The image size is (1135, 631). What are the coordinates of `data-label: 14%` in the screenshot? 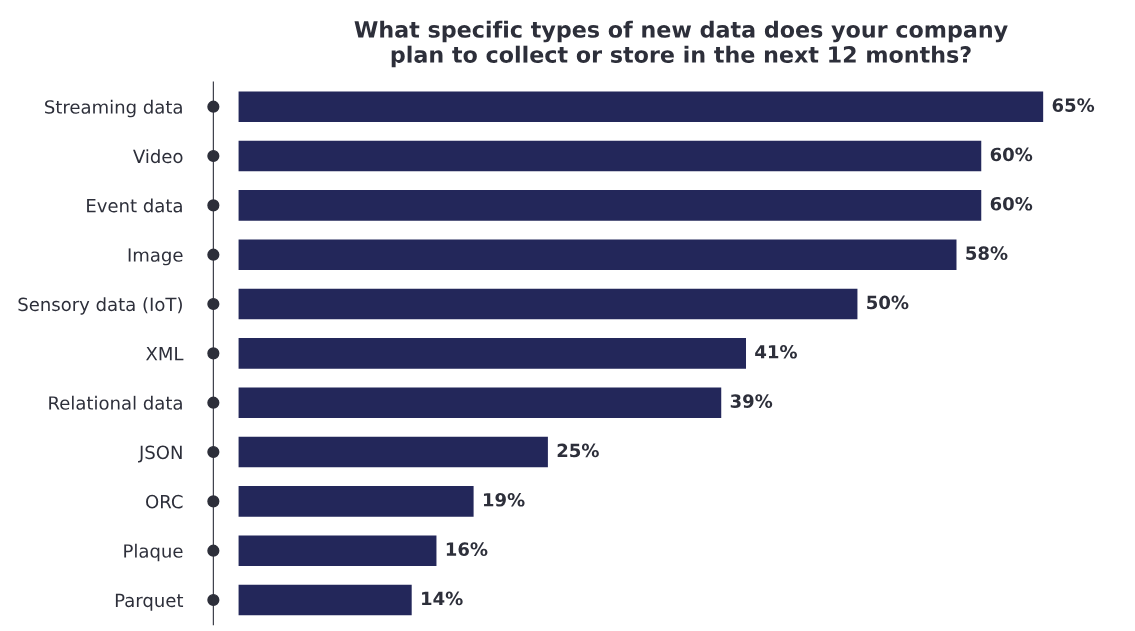 It's located at (442, 598).